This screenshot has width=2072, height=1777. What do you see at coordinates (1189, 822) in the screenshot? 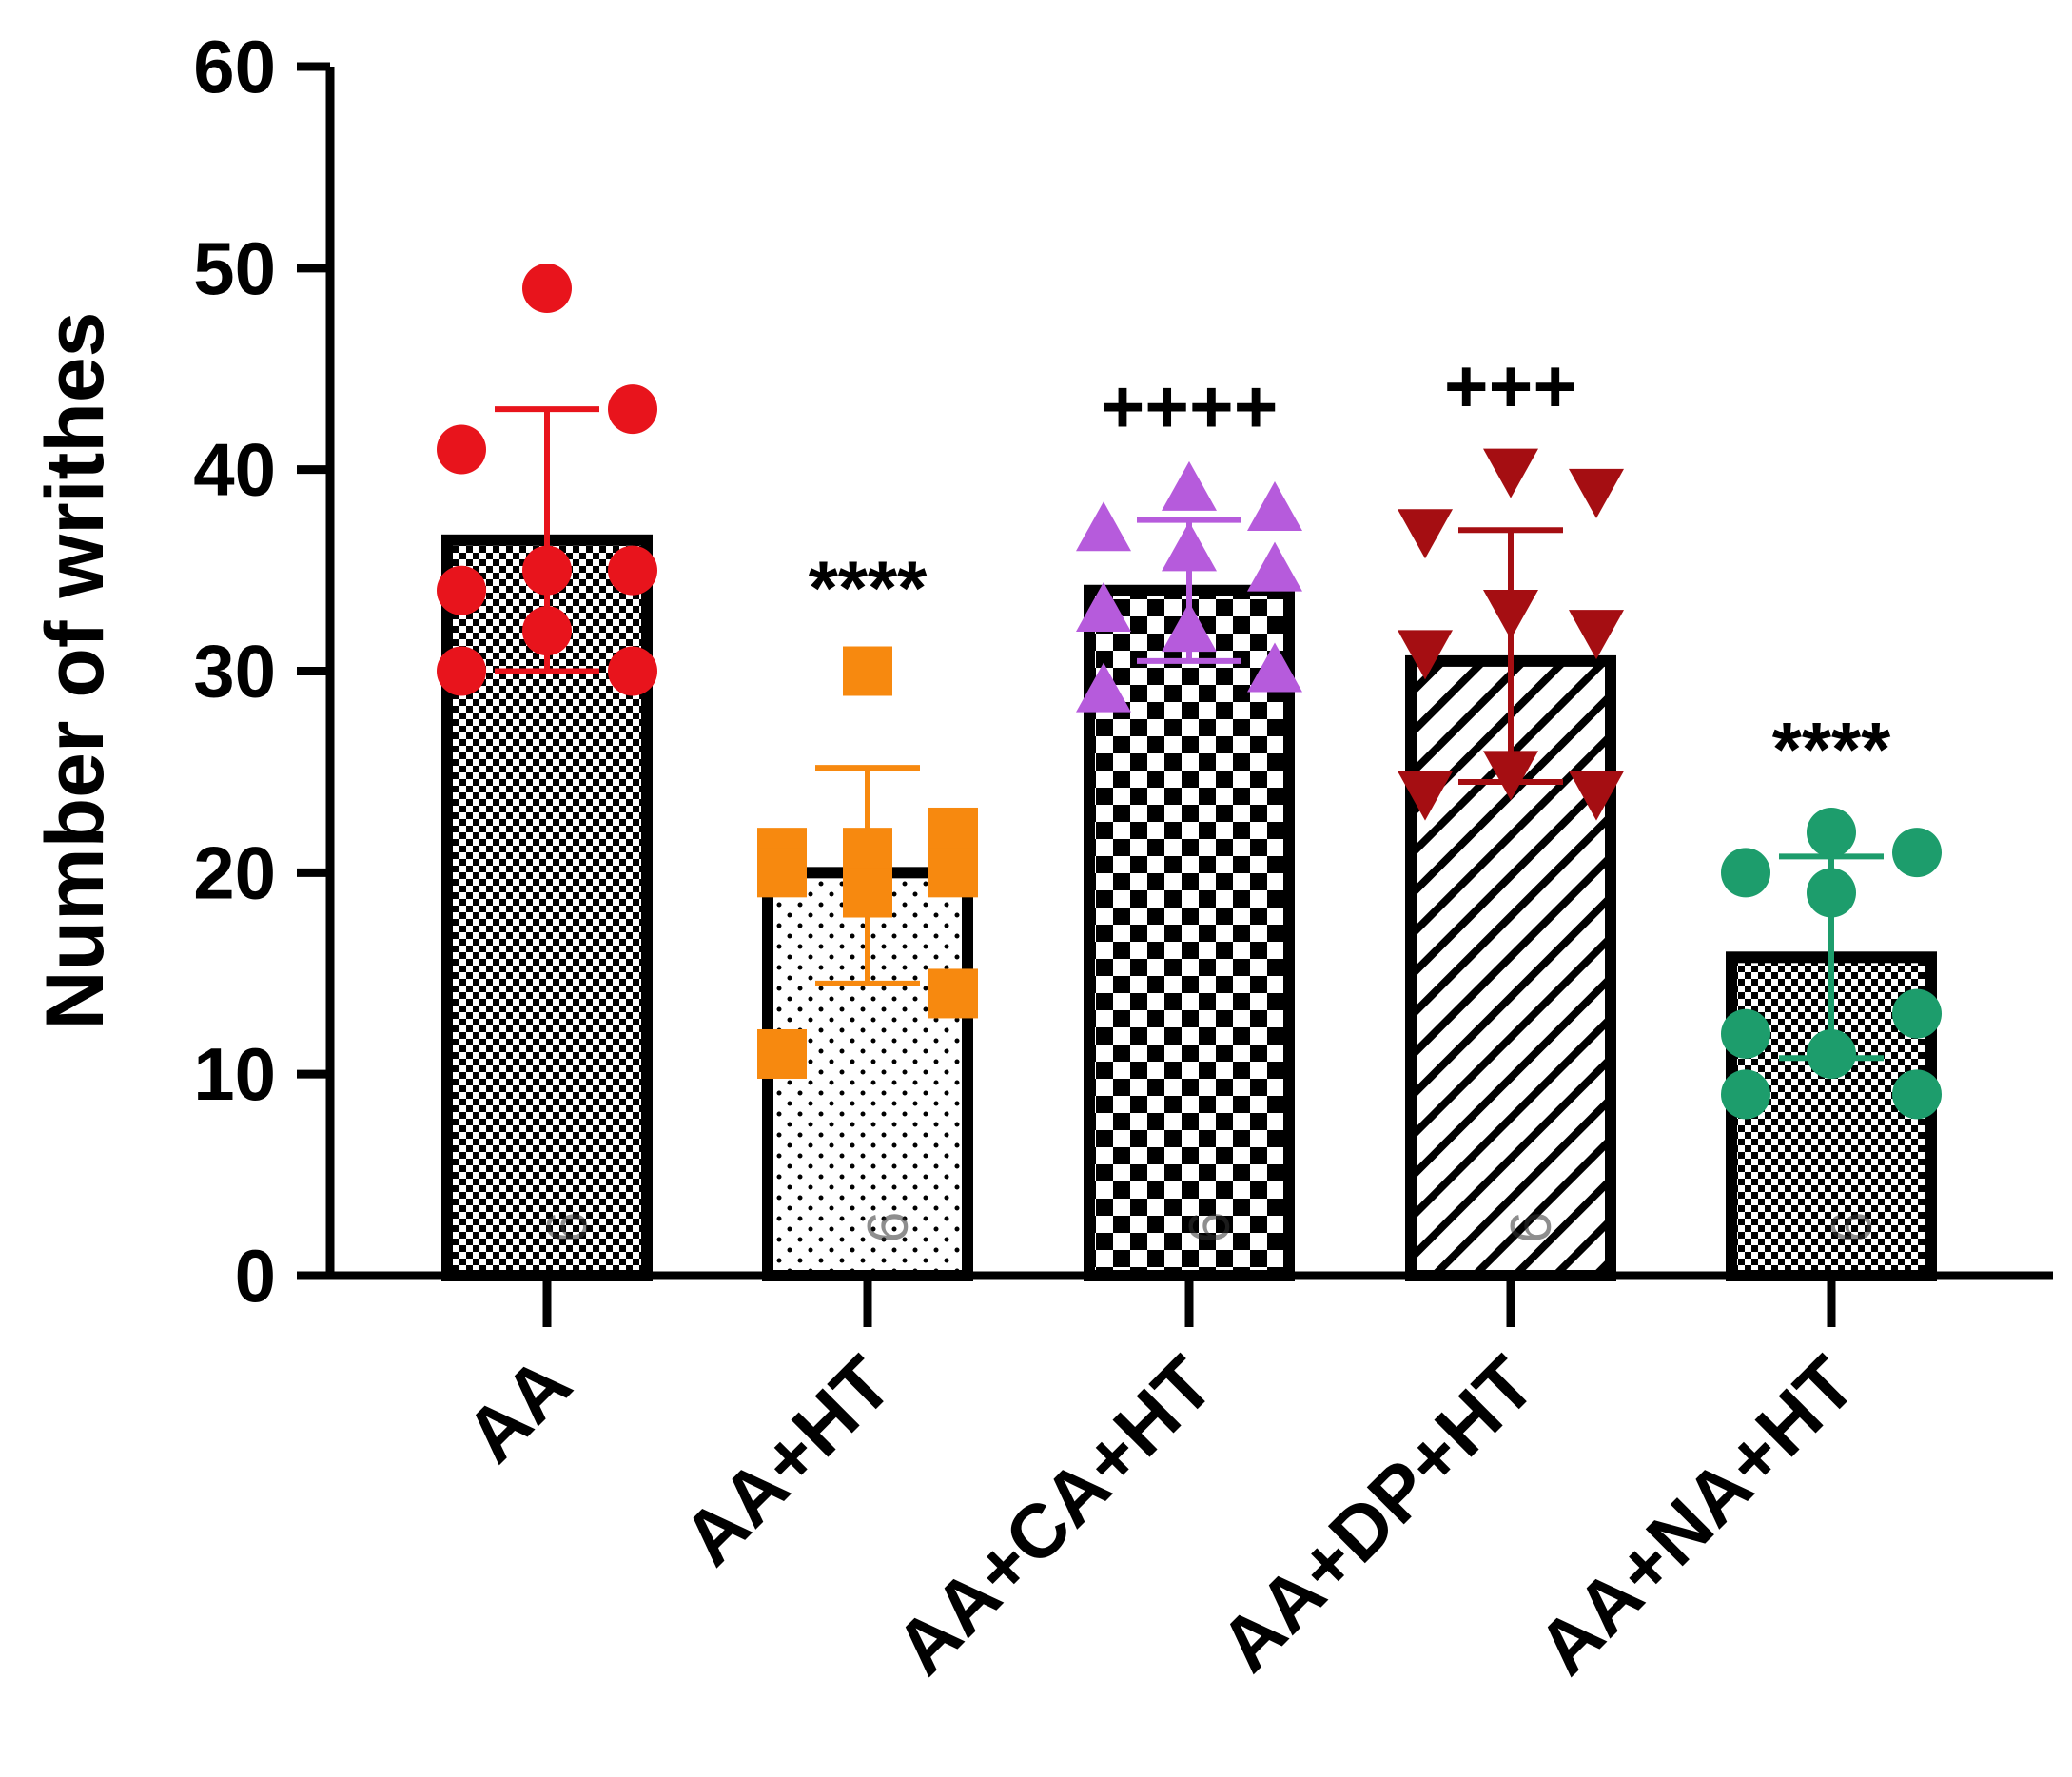
I see `bar-group-aa-ca-ht: 9 ++++` at bounding box center [1189, 822].